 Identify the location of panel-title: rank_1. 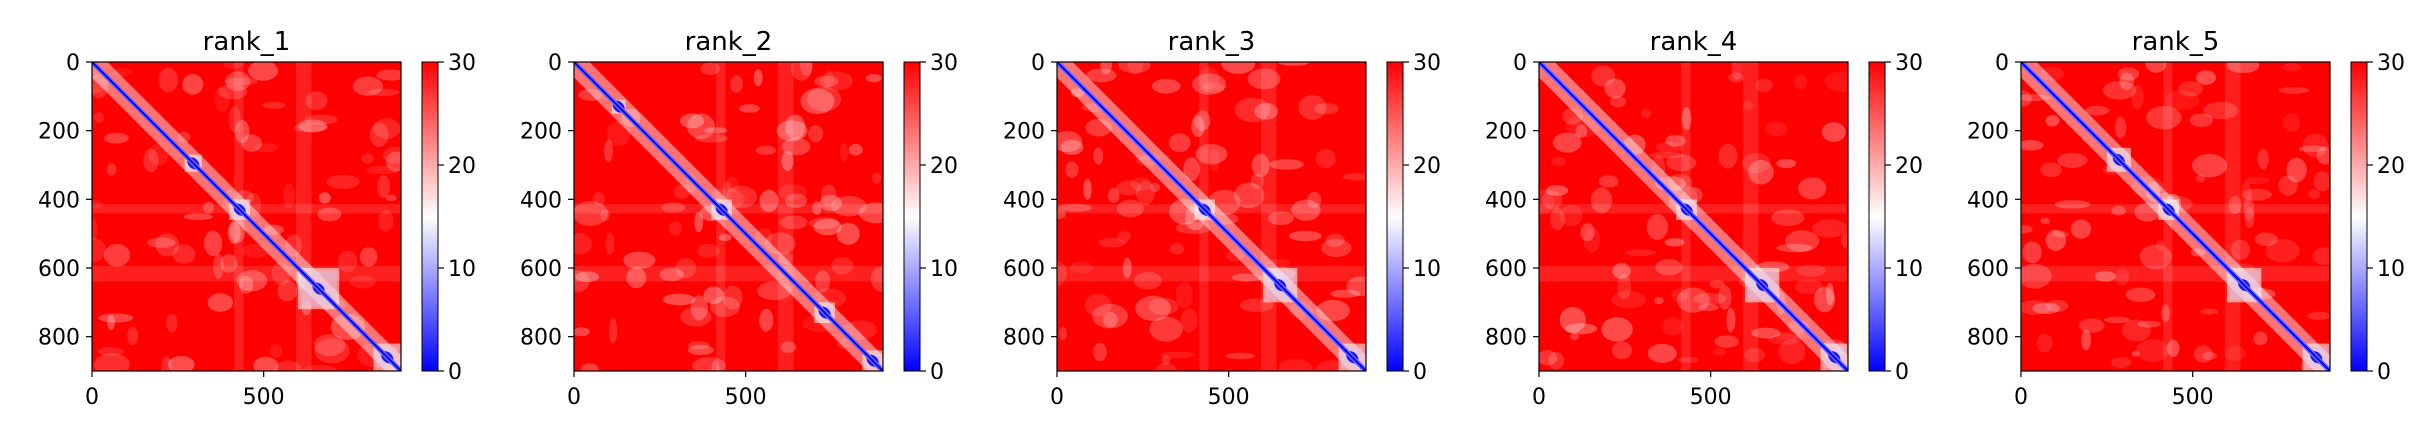
(247, 42).